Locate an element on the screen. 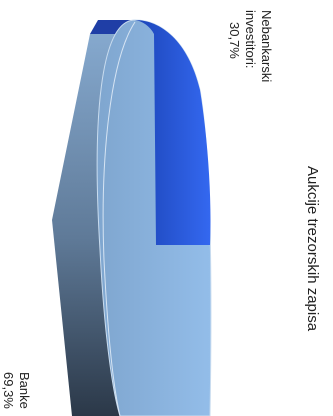  slice-value-0: 30,7% is located at coordinates (234, 40).